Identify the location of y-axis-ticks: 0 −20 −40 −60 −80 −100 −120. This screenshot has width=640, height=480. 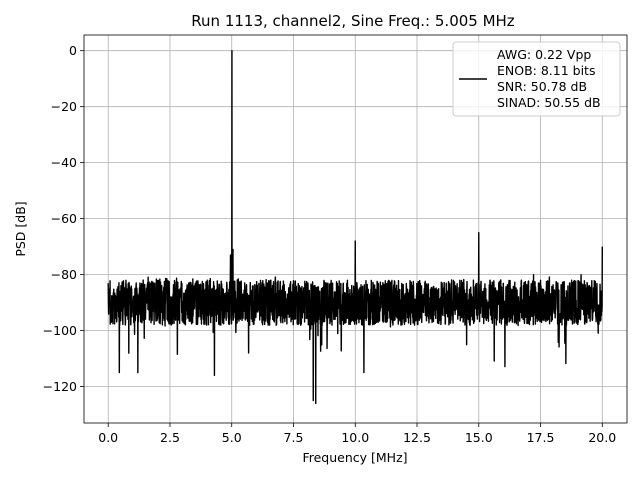
(63, 218).